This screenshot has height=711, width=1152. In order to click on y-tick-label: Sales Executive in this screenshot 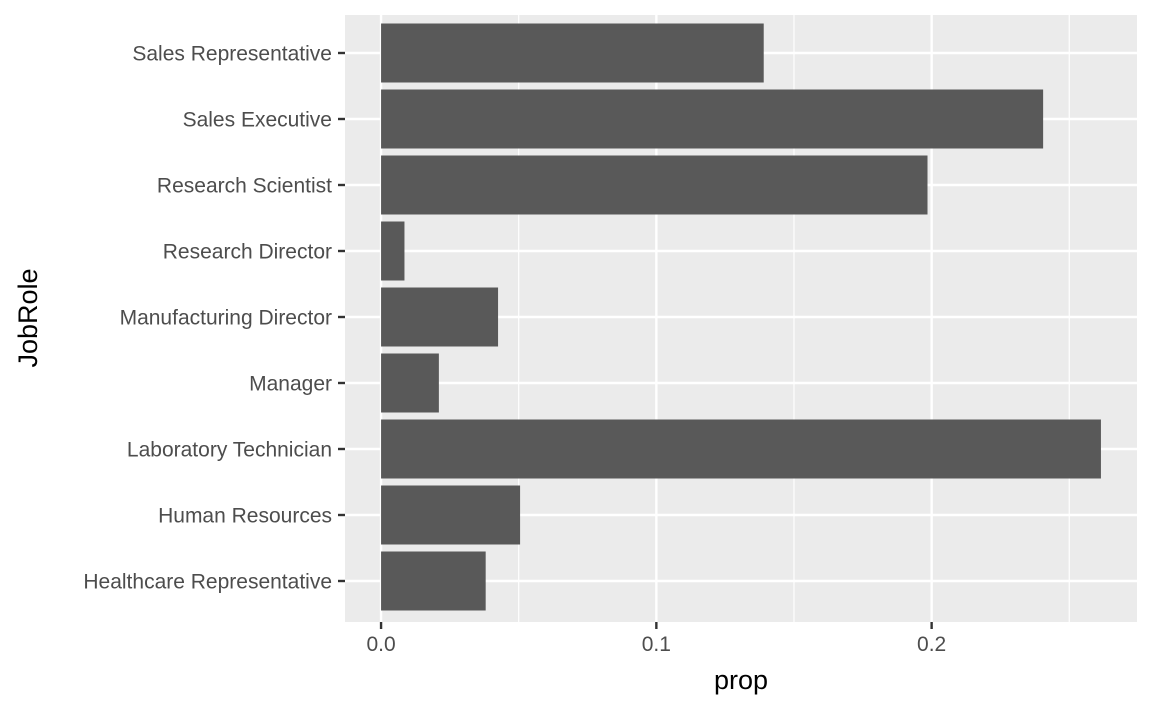, I will do `click(257, 120)`.